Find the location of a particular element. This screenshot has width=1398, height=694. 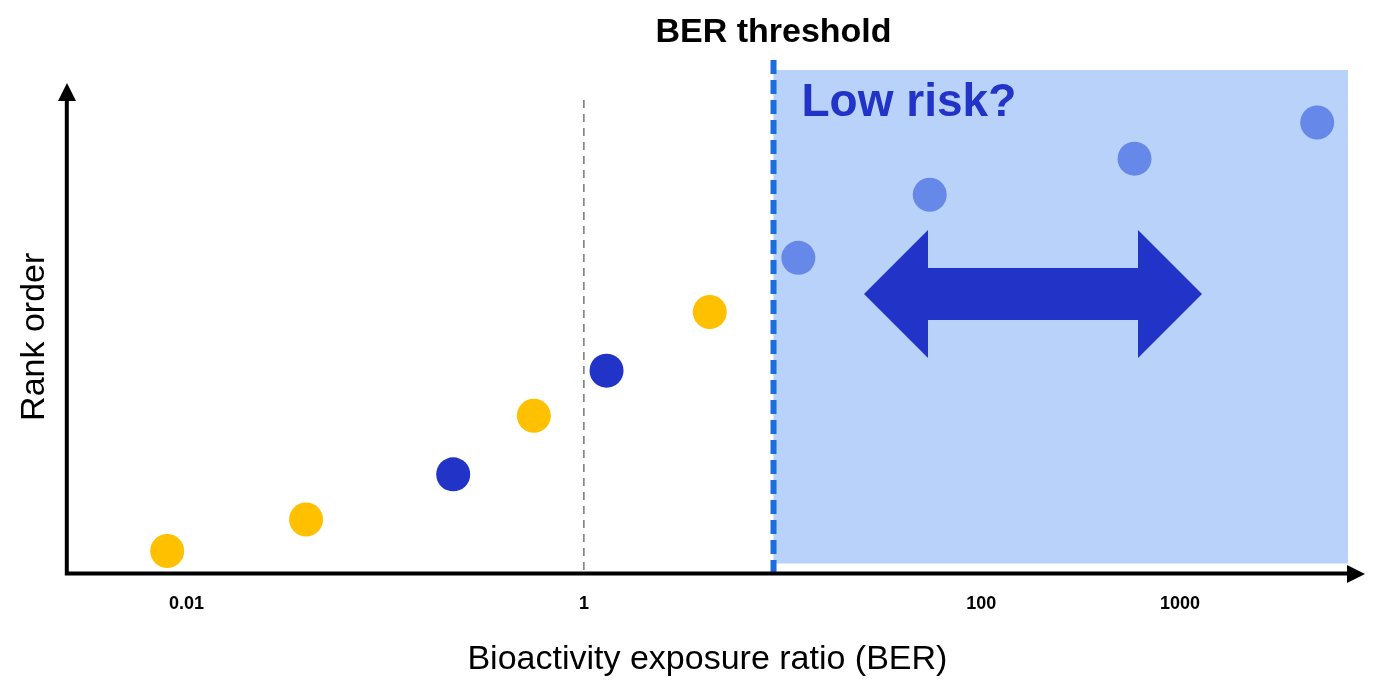

x-tick-label: 1000 is located at coordinates (1180, 603).